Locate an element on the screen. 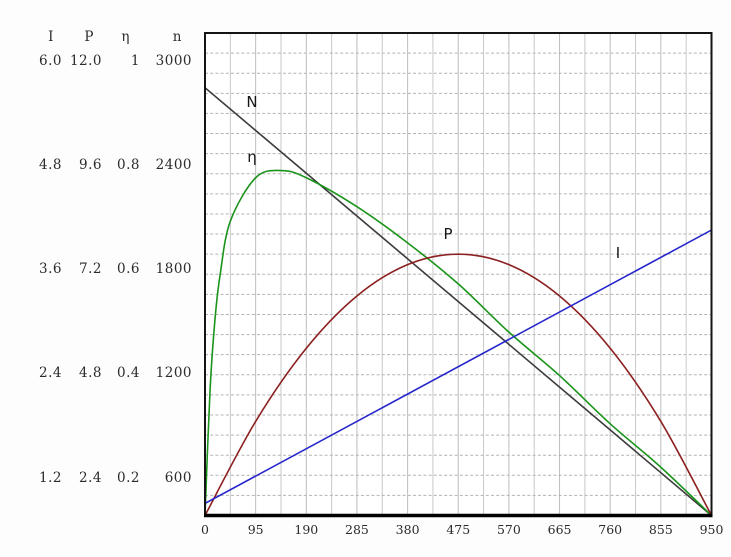 Image resolution: width=731 pixels, height=557 pixels. header-power-P: P is located at coordinates (89, 37).